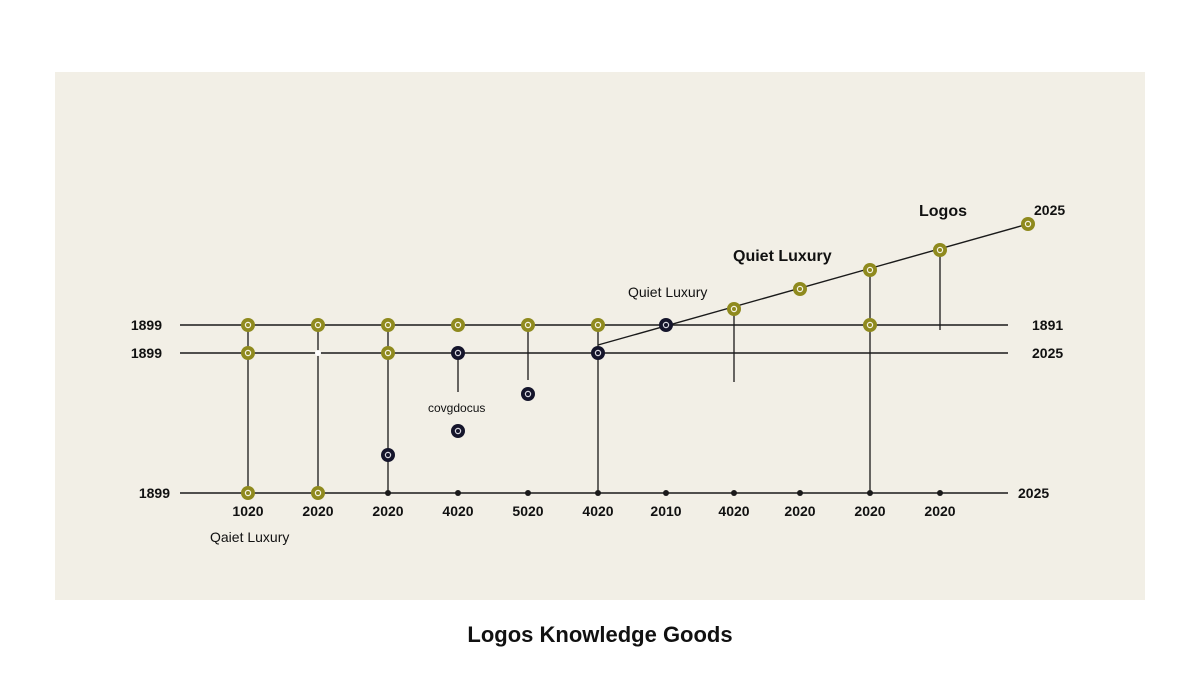  I want to click on annotation-quiet-luxury-upper: Quiet Luxury, so click(782, 256).